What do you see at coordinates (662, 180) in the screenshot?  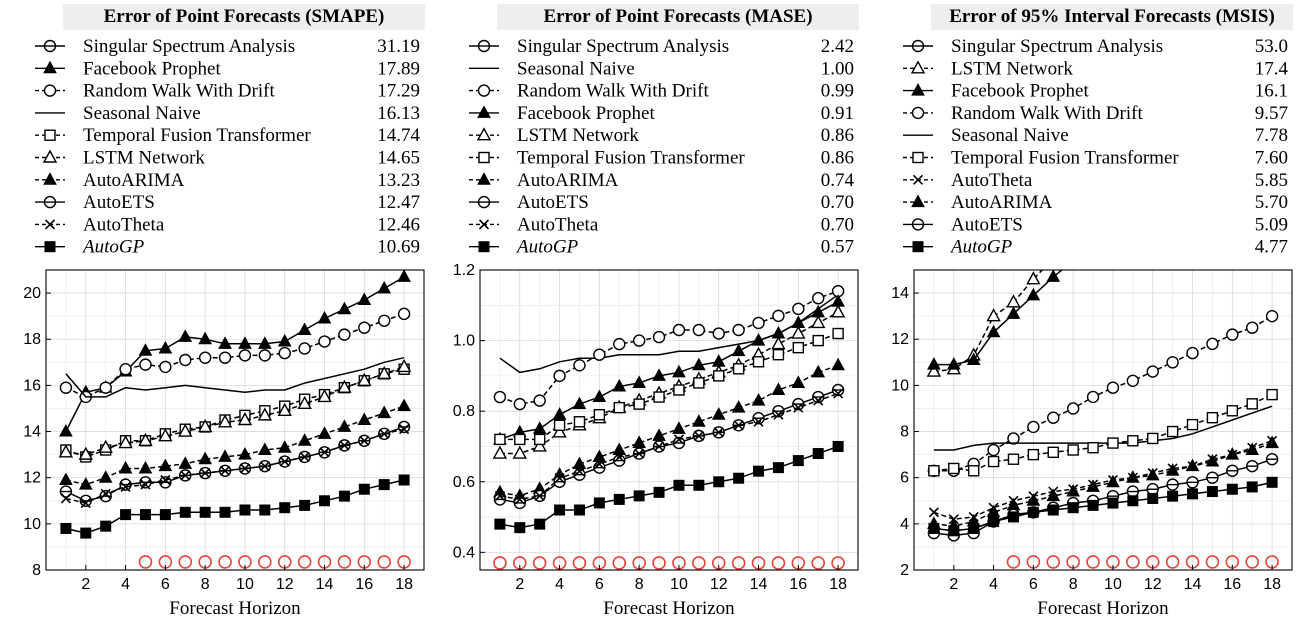 I see `legend-entry: AutoARIMA 0.74` at bounding box center [662, 180].